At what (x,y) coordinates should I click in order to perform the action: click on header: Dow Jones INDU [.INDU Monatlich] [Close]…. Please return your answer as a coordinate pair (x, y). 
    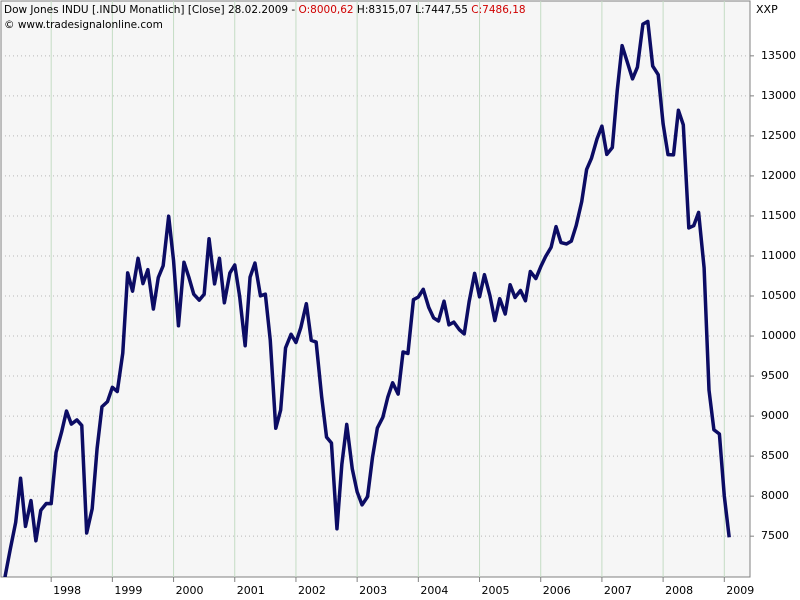
    Looking at the image, I should click on (265, 10).